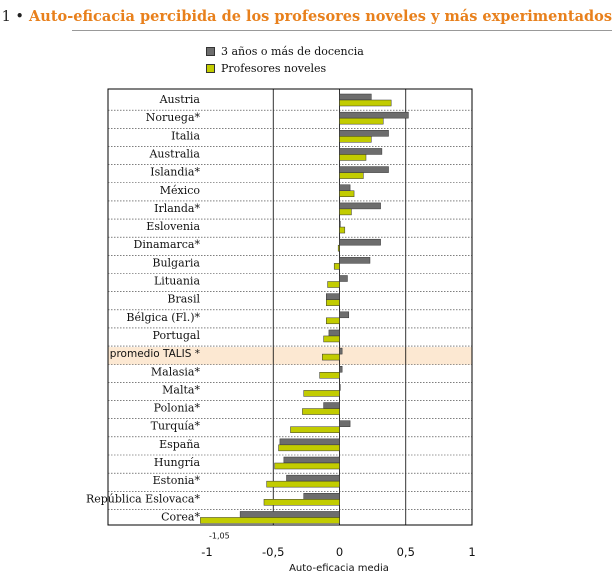 The image size is (612, 579). Describe the element at coordinates (173, 117) in the screenshot. I see `category-label: Noruega*` at that location.